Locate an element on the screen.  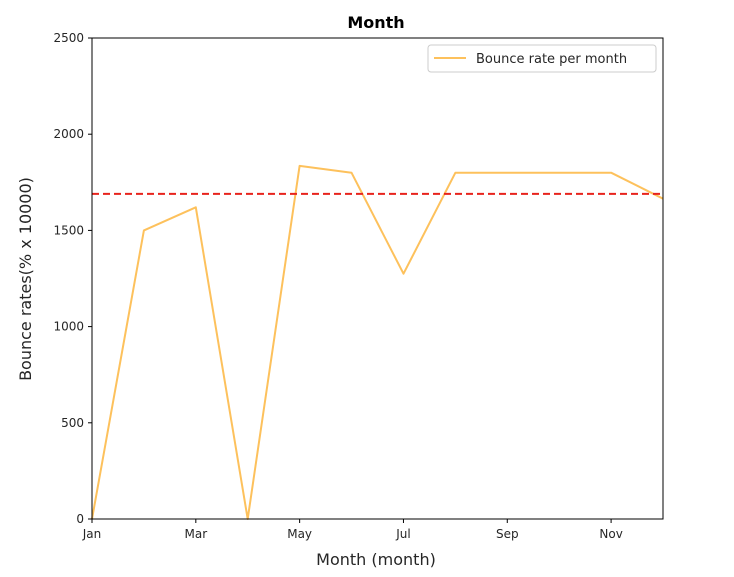
y-tick-label: 1000 is located at coordinates (68, 327).